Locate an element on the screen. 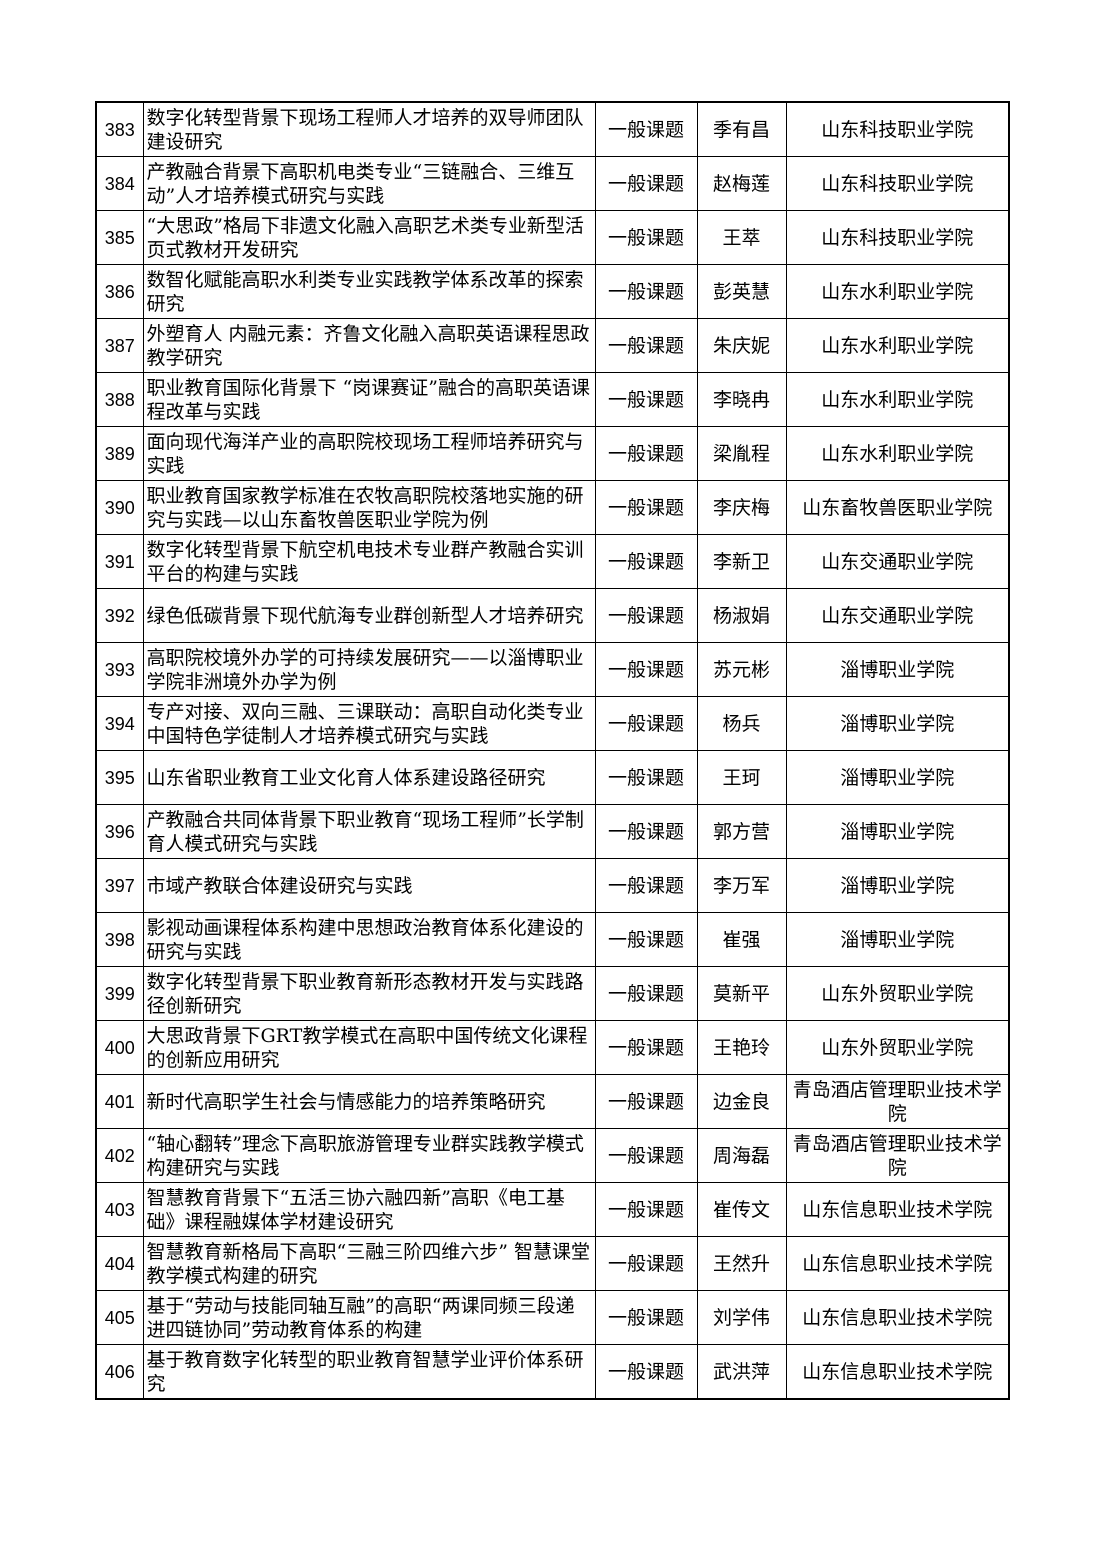 The height and width of the screenshot is (1565, 1106). project-leader: 李万军 is located at coordinates (741, 885).